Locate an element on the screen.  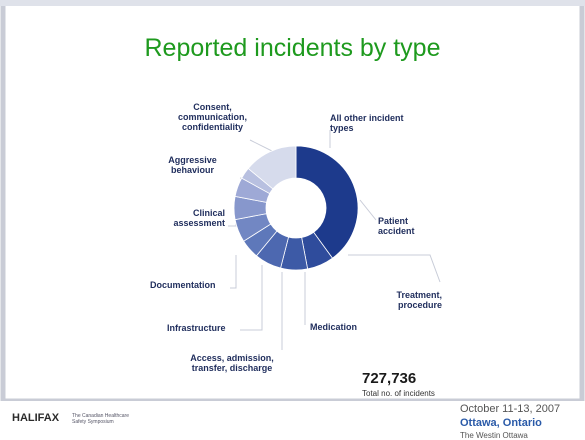
total-value: 727,736 is located at coordinates (389, 378).